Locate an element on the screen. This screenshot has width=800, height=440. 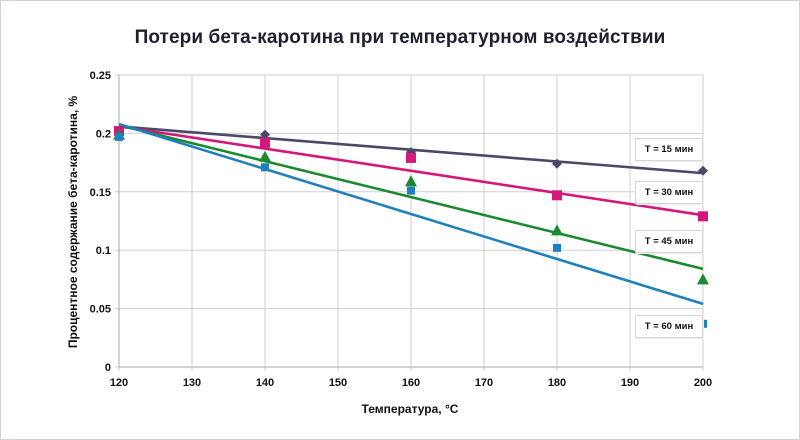
x-tick-label: 120 is located at coordinates (119, 383).